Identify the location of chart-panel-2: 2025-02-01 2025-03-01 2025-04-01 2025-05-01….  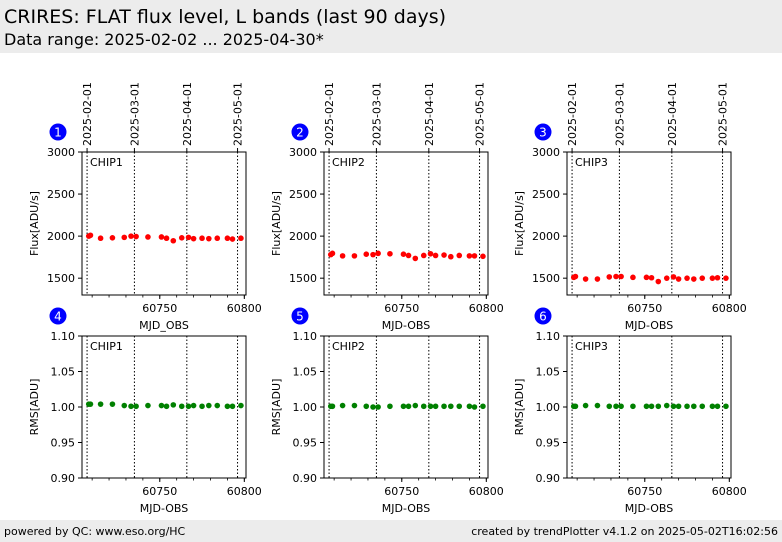
(387, 207).